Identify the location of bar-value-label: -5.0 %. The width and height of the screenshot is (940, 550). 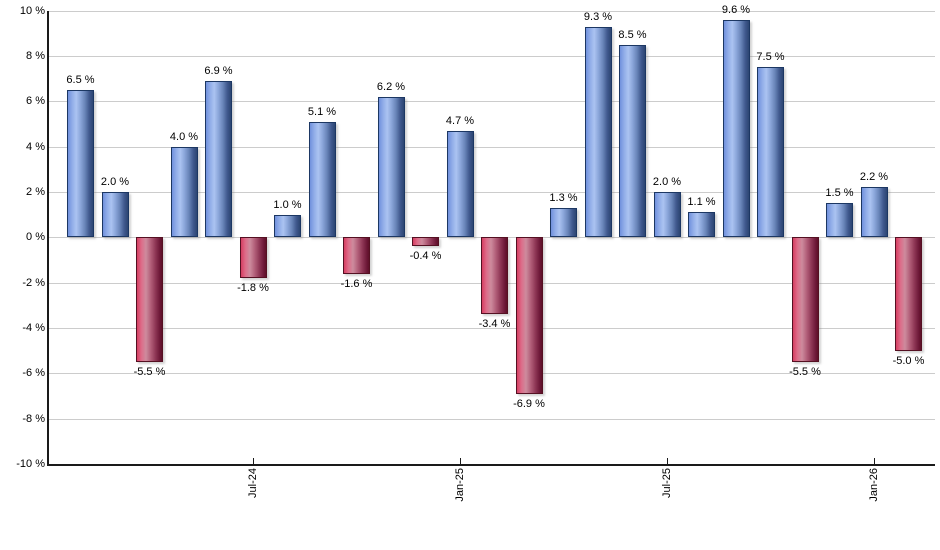
(908, 360).